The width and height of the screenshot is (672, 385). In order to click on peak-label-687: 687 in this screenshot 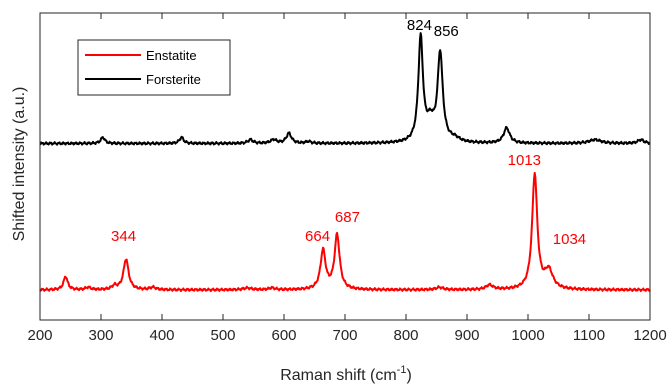, I will do `click(347, 217)`.